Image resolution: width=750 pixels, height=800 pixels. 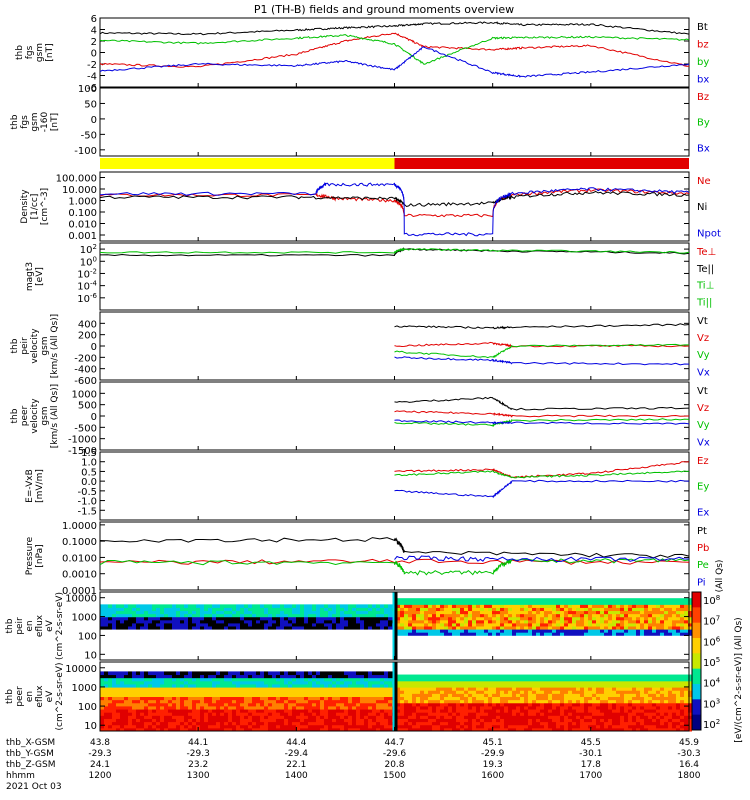 I want to click on ephem-value: -29.3, so click(x=99, y=754).